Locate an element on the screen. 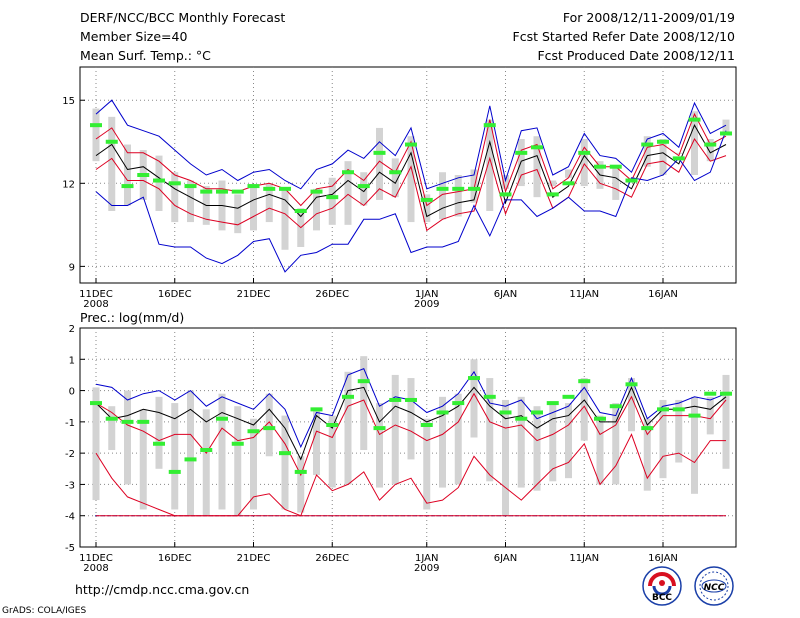 The height and width of the screenshot is (618, 800). precip-xtick-label: 11DEC is located at coordinates (96, 558).